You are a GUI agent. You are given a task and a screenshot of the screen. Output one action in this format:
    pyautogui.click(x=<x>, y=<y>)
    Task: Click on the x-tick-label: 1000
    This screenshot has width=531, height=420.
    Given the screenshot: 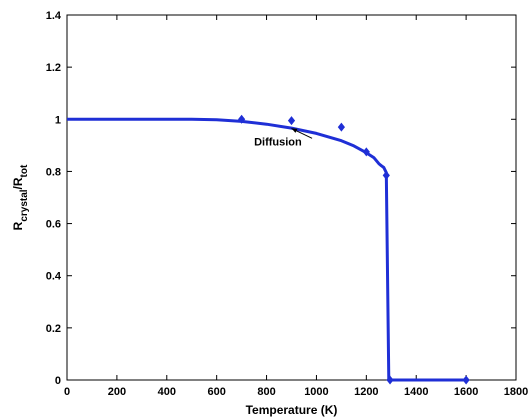 What is the action you would take?
    pyautogui.click(x=316, y=392)
    